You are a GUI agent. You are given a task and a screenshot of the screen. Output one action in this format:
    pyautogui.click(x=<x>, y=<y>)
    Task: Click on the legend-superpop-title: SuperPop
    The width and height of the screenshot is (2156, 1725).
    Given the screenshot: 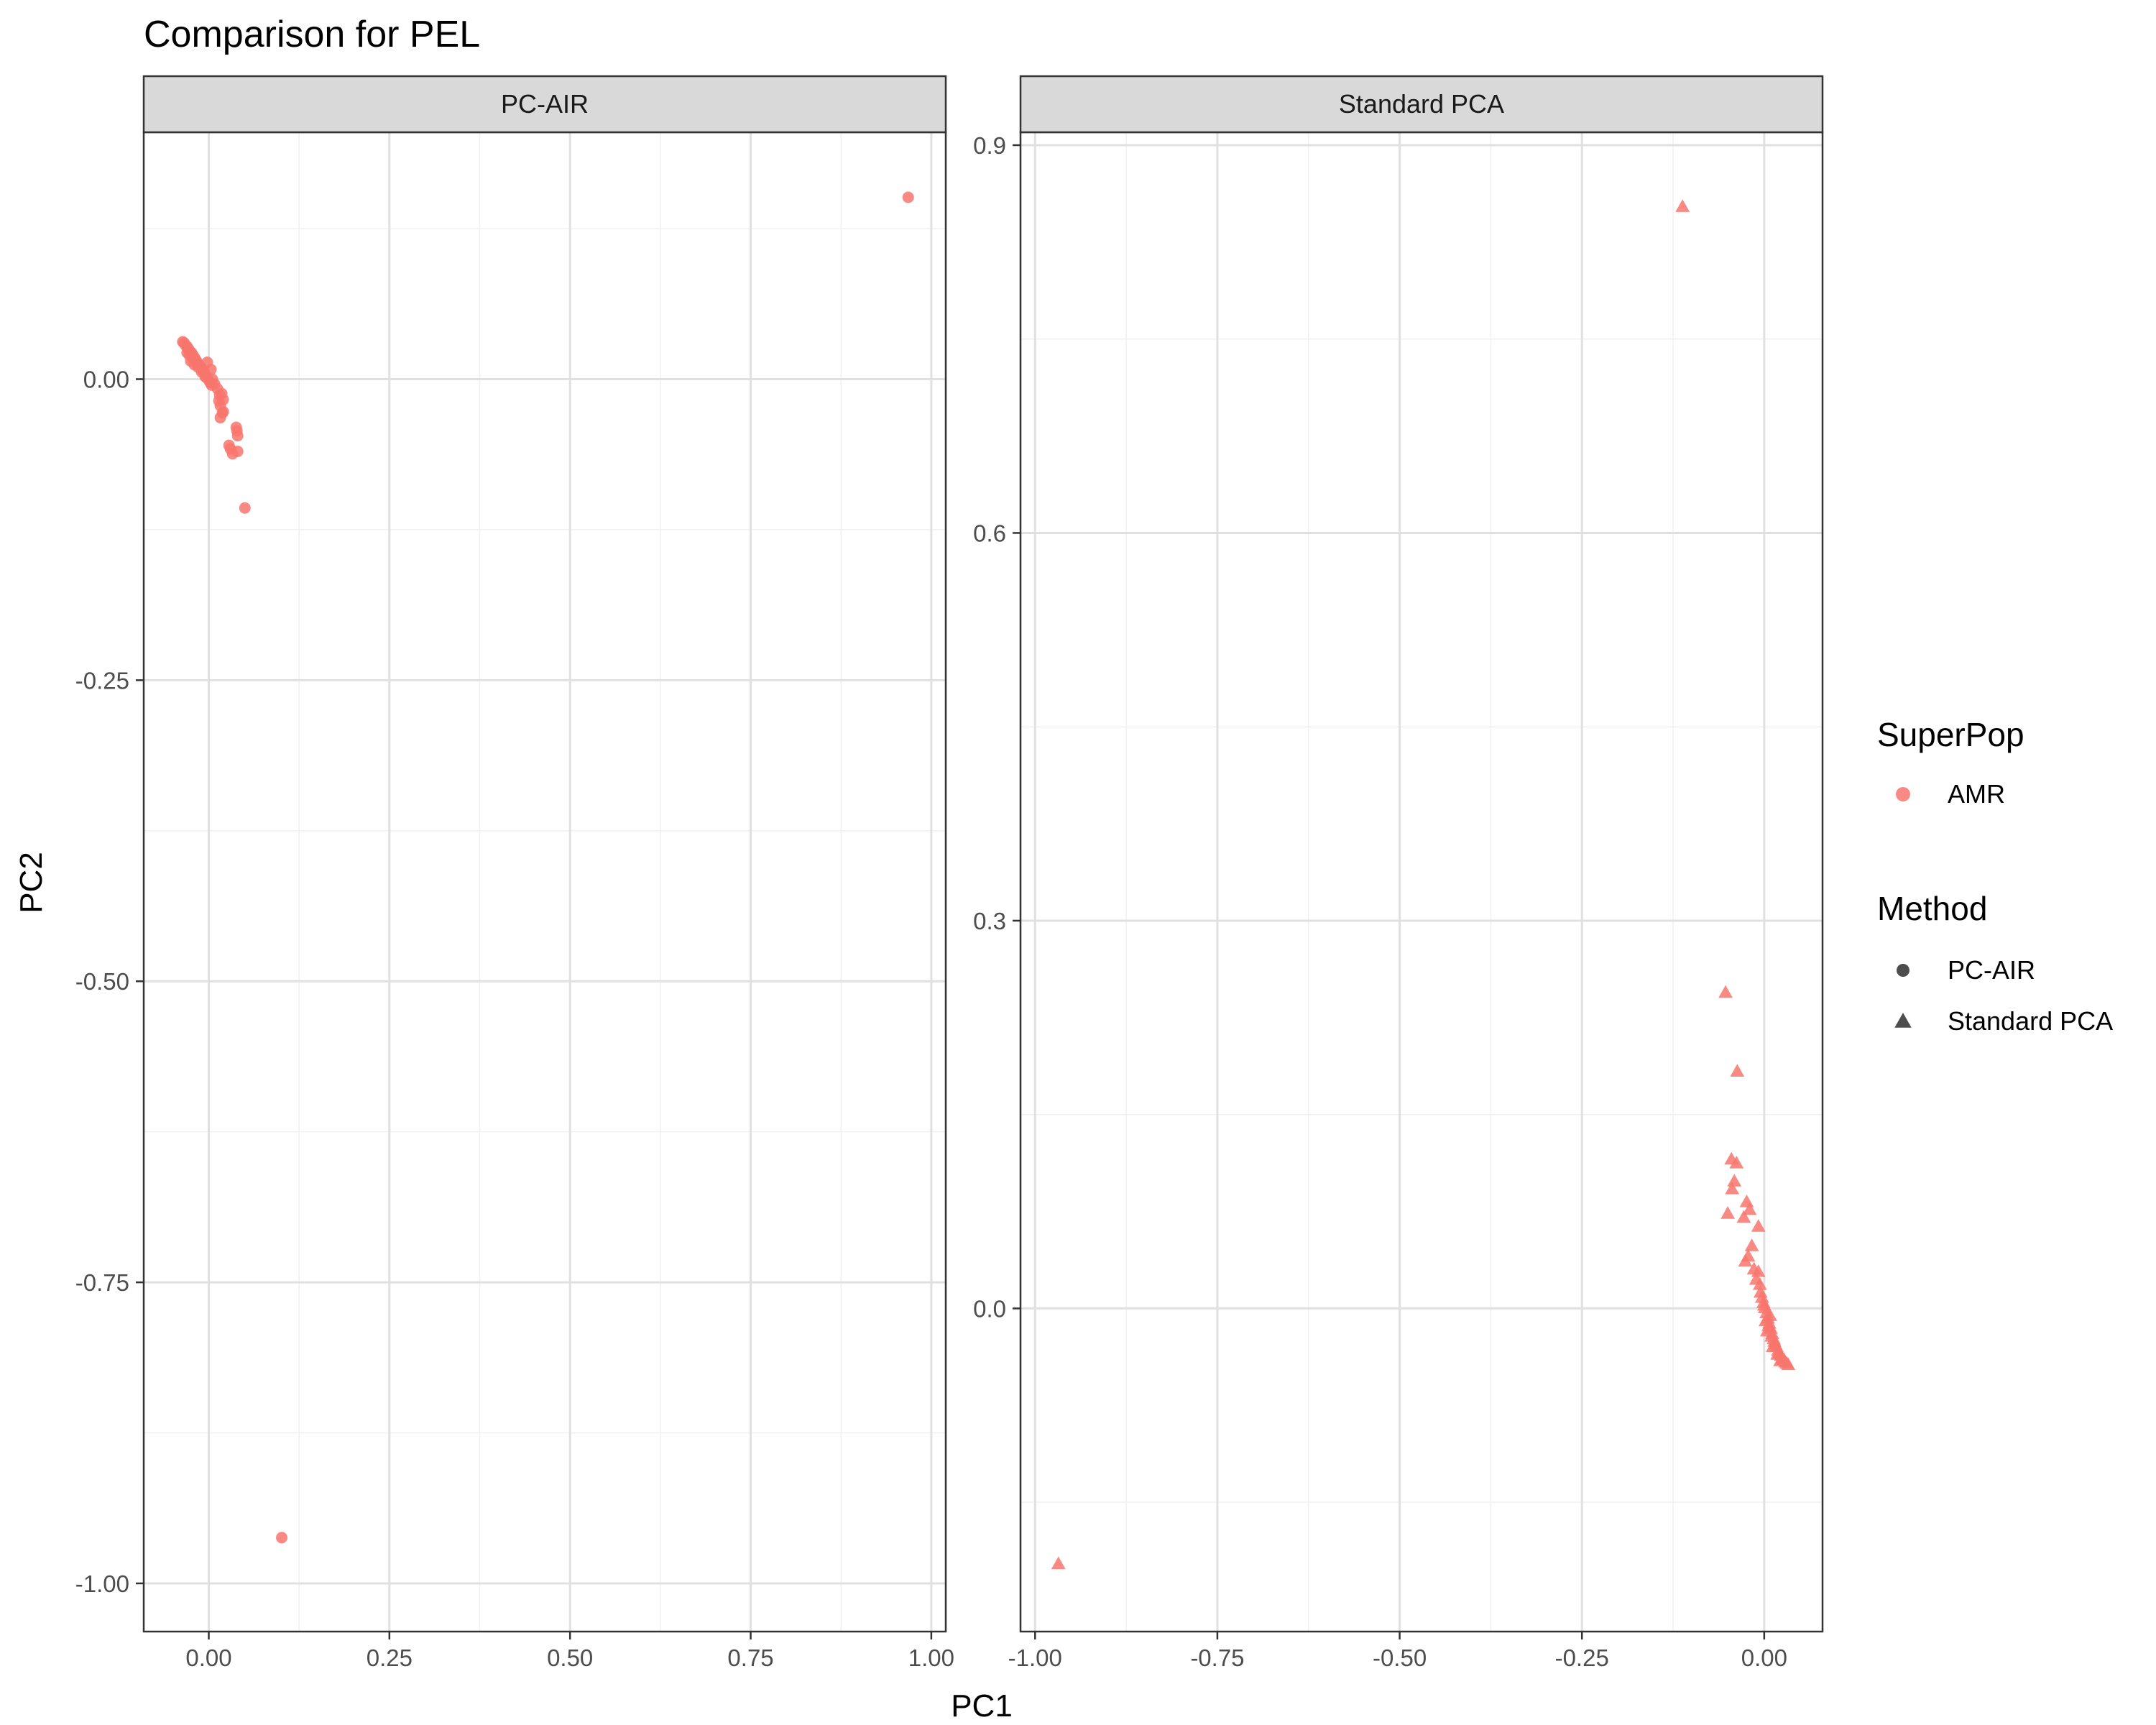 What is the action you would take?
    pyautogui.click(x=1951, y=734)
    